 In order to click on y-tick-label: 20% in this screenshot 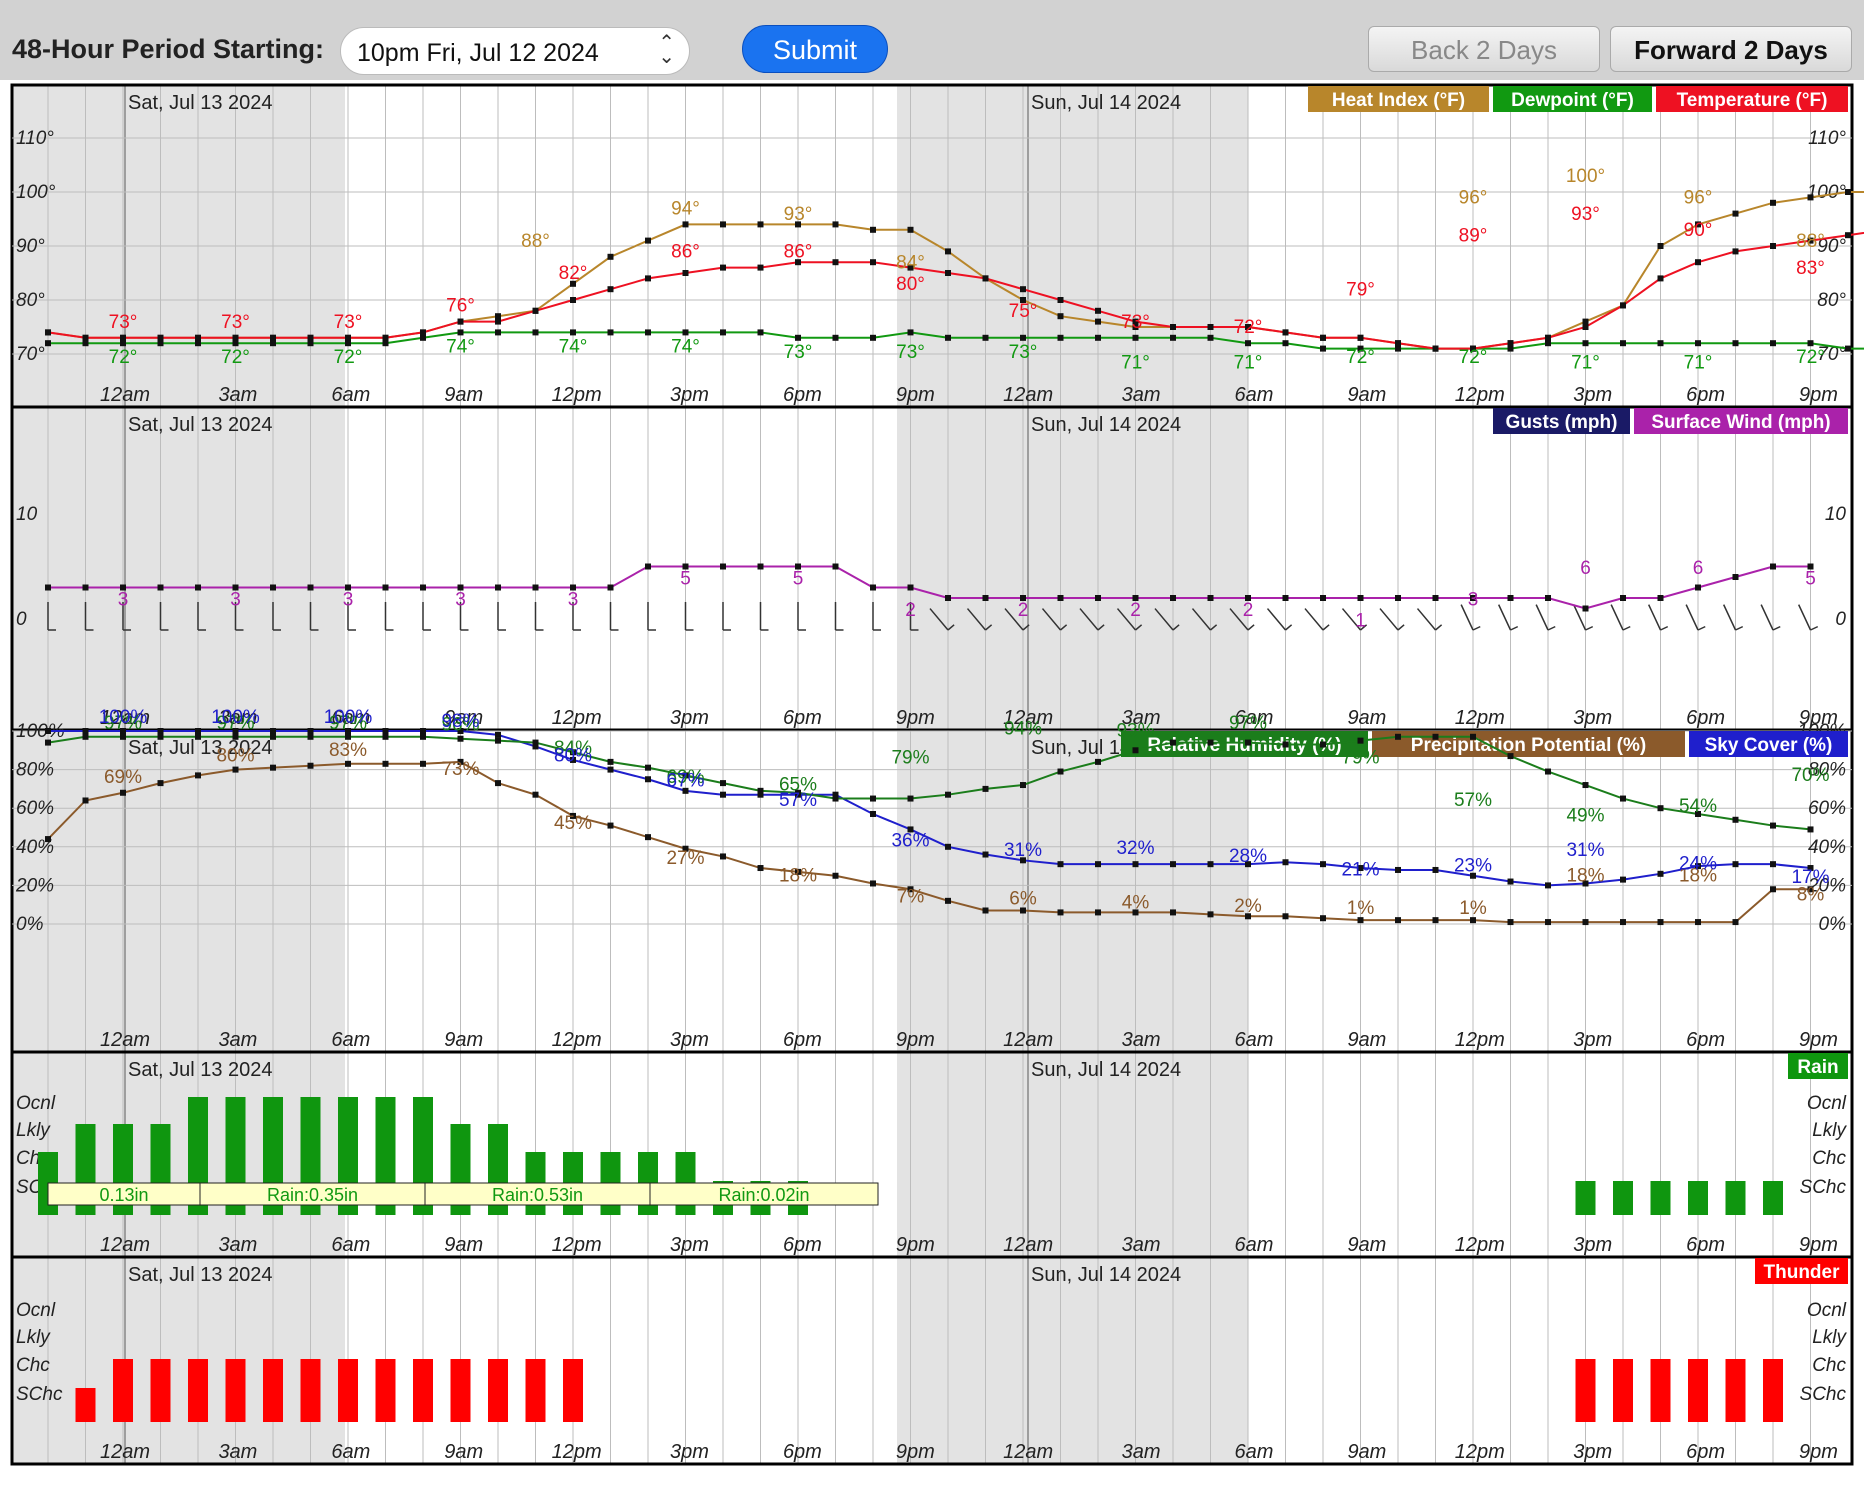, I will do `click(1826, 885)`.